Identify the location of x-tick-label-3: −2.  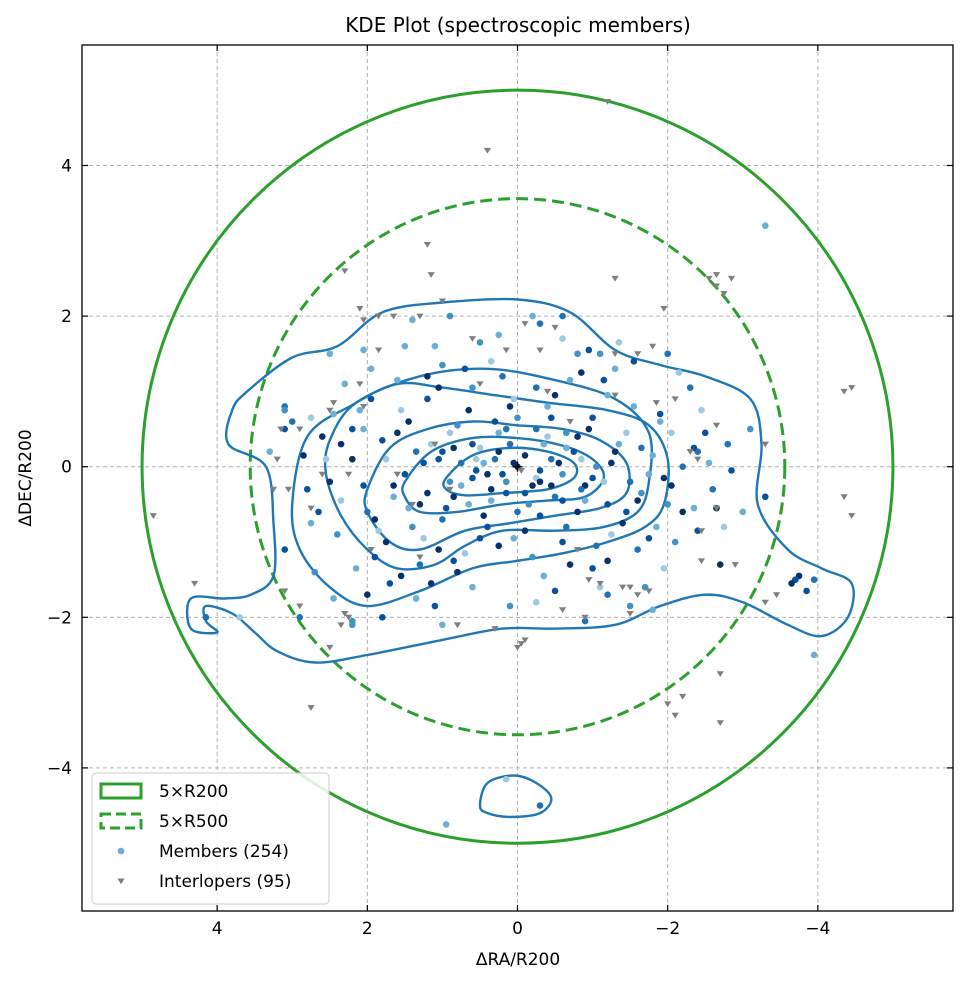
(667, 929).